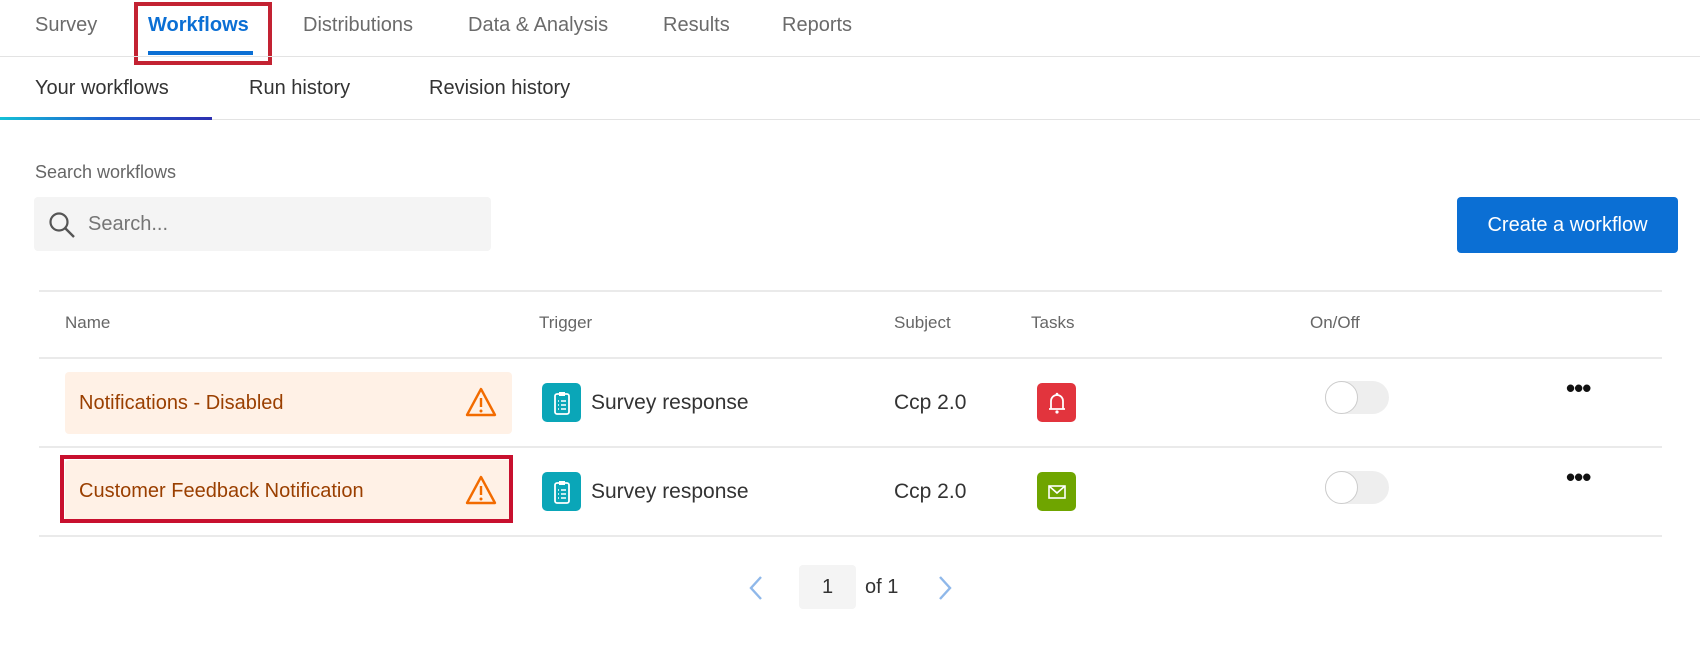 Image resolution: width=1700 pixels, height=654 pixels. What do you see at coordinates (827, 587) in the screenshot?
I see `page-number-input: 1` at bounding box center [827, 587].